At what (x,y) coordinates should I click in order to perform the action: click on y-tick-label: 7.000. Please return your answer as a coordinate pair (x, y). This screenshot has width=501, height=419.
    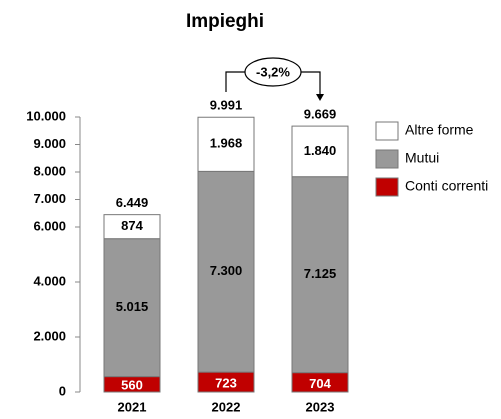
    Looking at the image, I should click on (49, 198).